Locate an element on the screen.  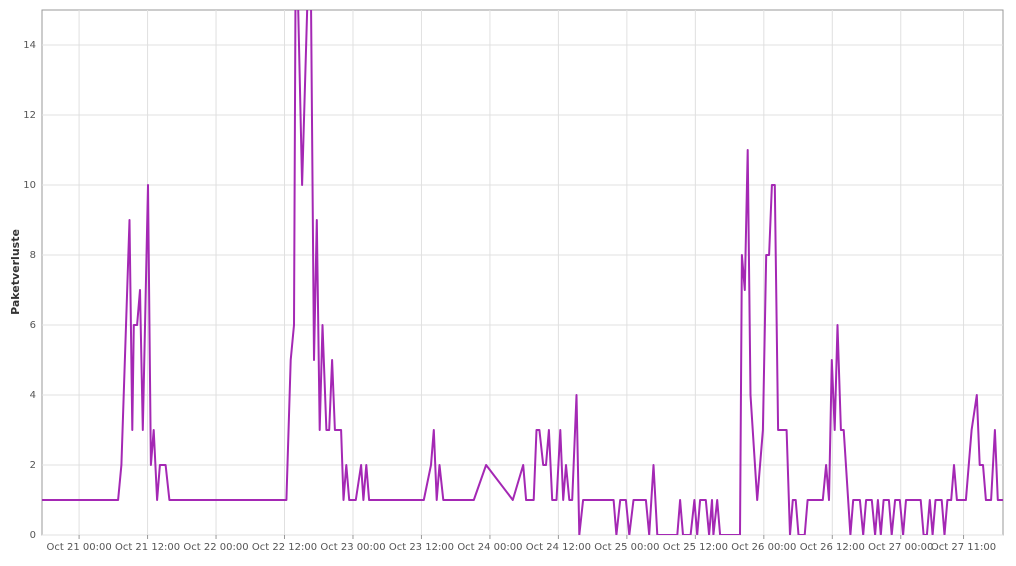
y-tick-label: 10 is located at coordinates (29, 185).